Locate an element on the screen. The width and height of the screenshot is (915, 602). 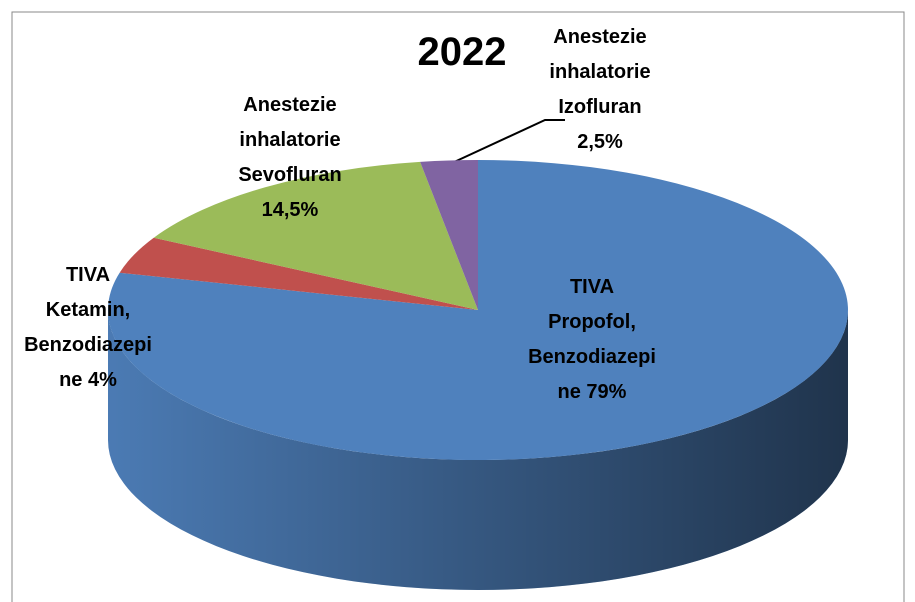
category-label: Anestezie inhalatorie Sevofluran is located at coordinates (290, 140).